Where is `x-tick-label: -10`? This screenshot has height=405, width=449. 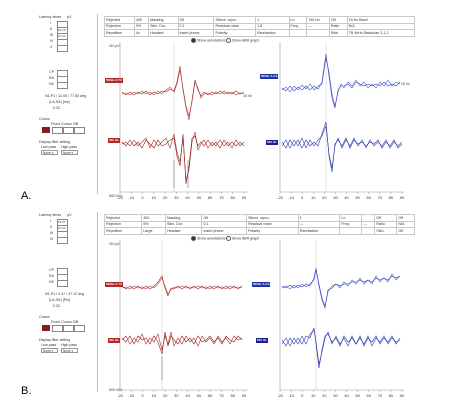
x-tick-label: -10 is located at coordinates (291, 197).